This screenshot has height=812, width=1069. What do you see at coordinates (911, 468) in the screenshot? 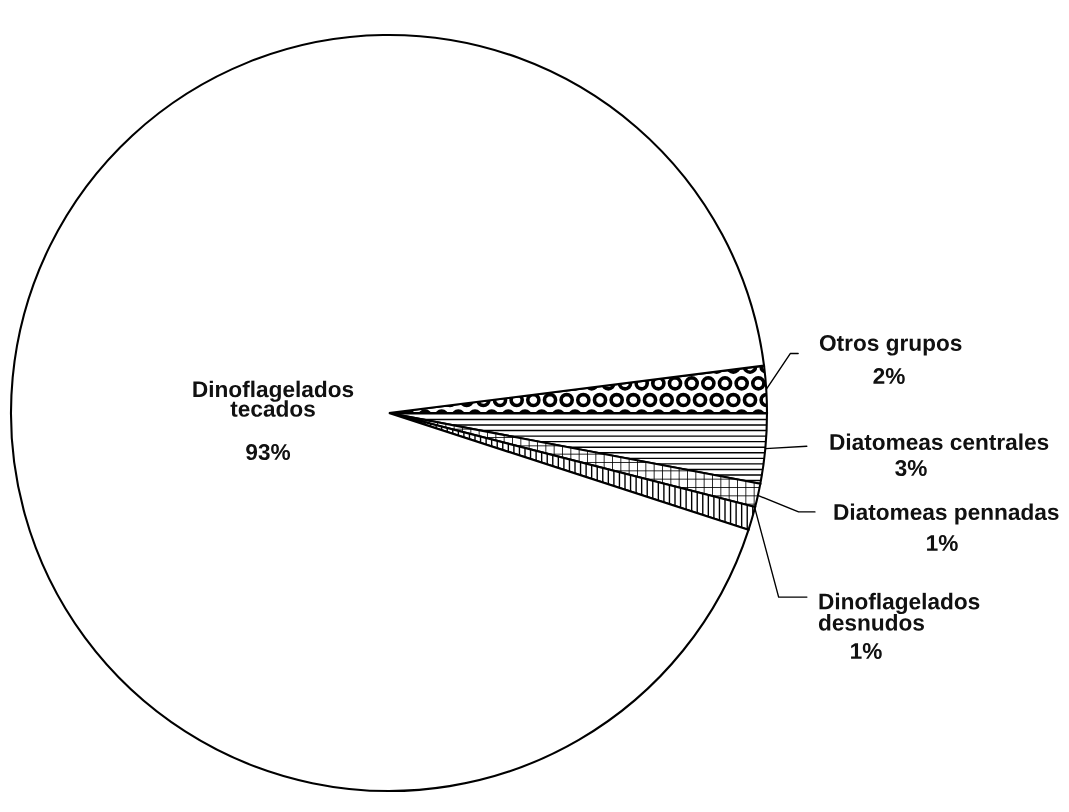
I see `data-label: 3%` at bounding box center [911, 468].